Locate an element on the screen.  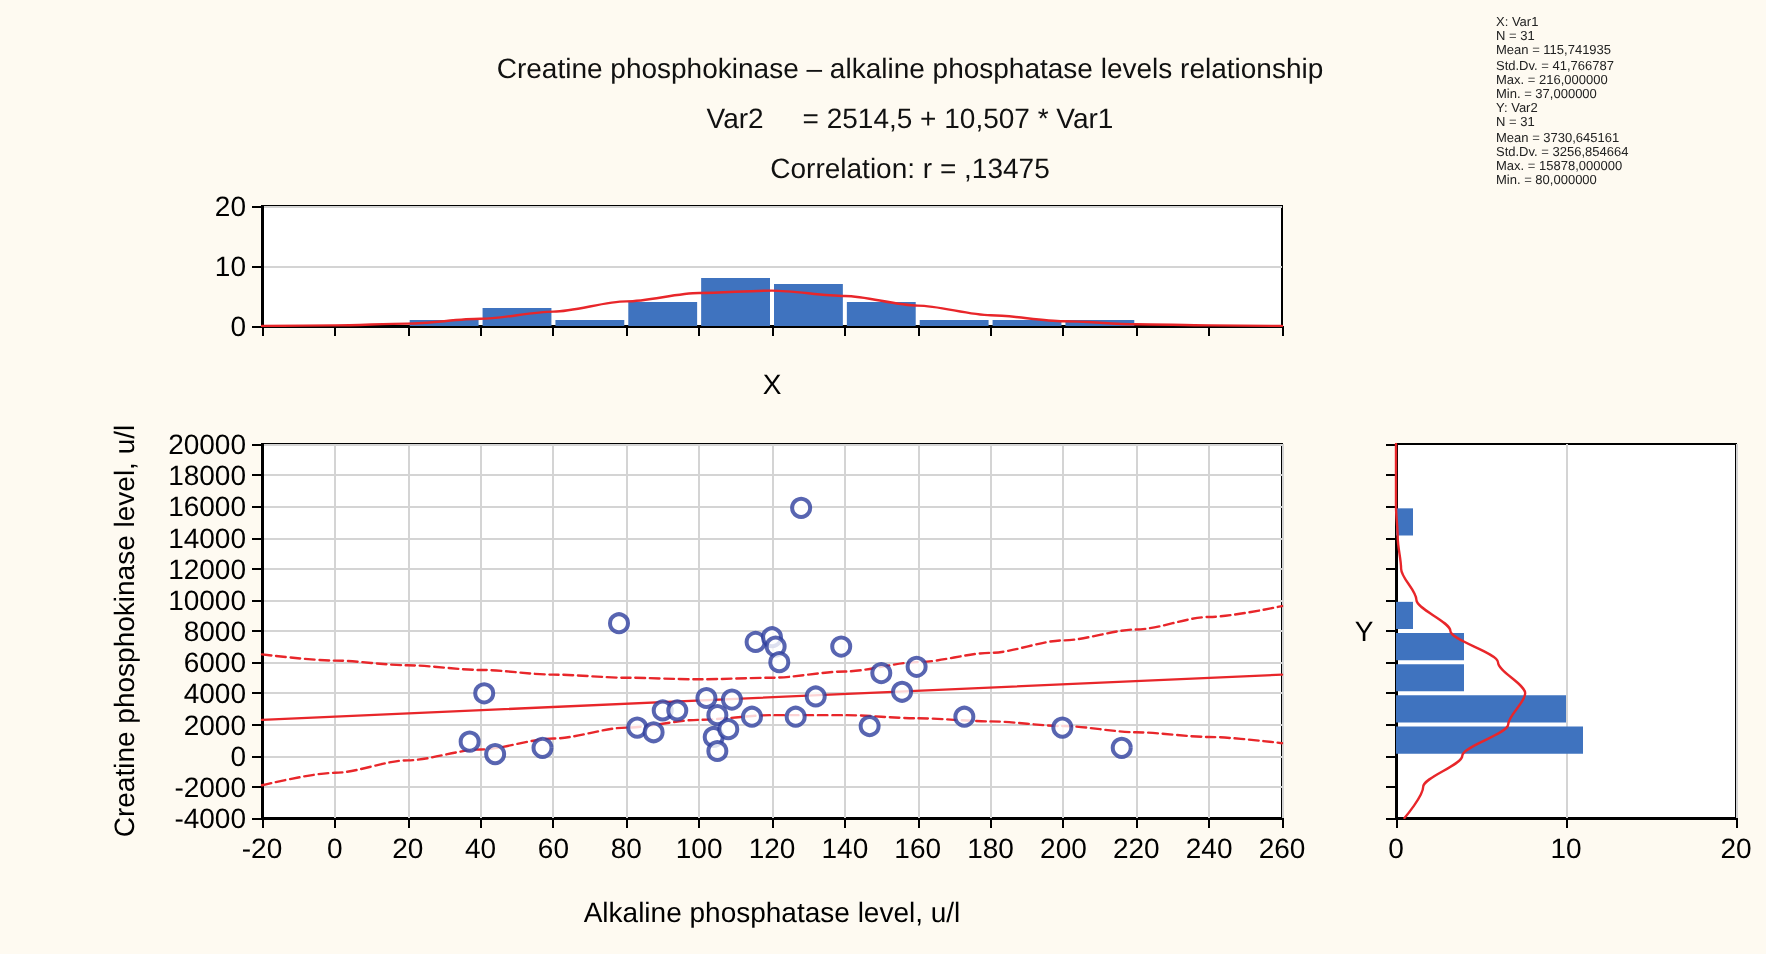
x-tick-label: 240 is located at coordinates (1209, 848).